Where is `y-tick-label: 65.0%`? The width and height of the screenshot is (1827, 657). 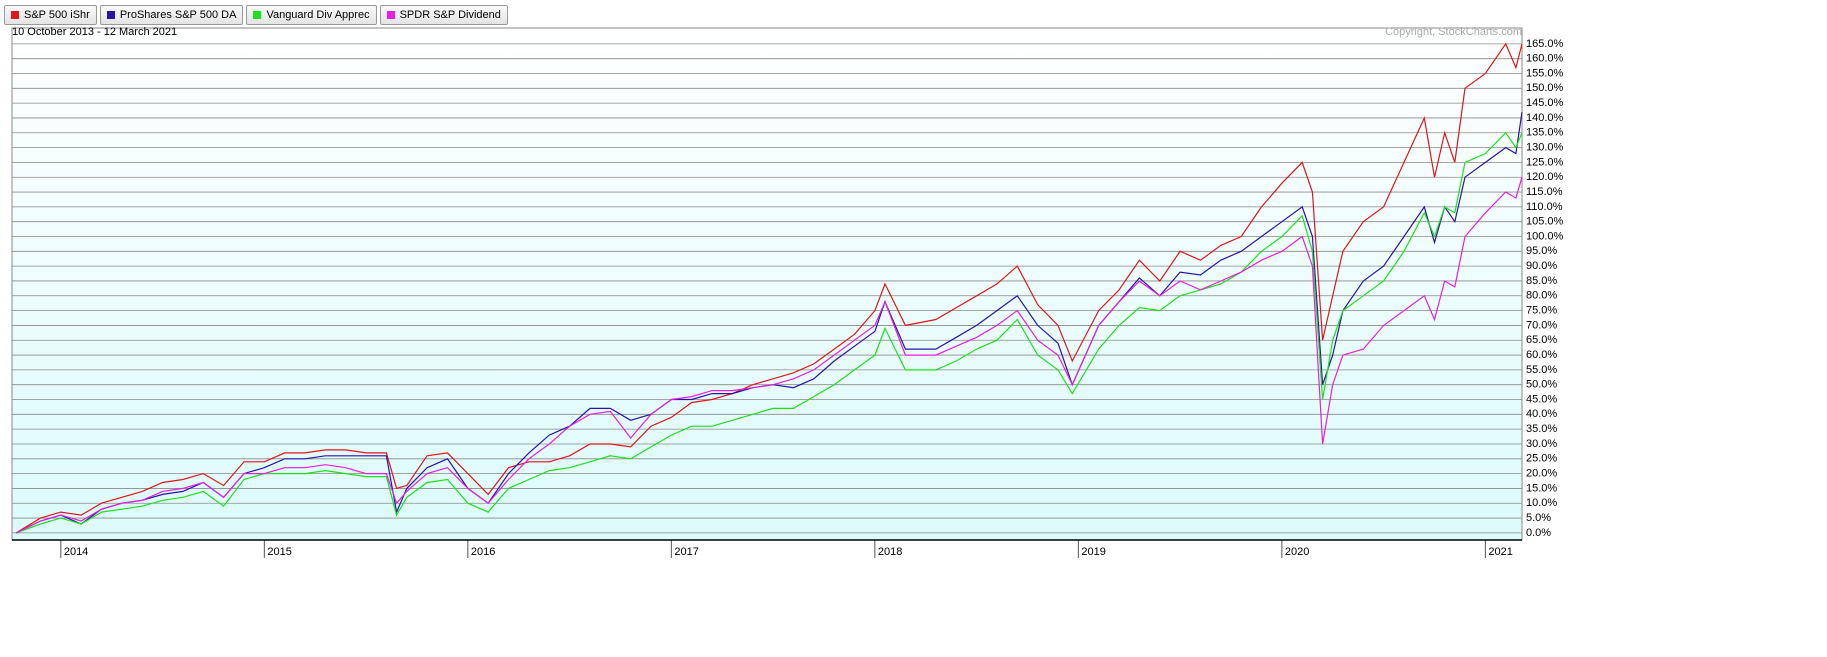 y-tick-label: 65.0% is located at coordinates (1541, 340).